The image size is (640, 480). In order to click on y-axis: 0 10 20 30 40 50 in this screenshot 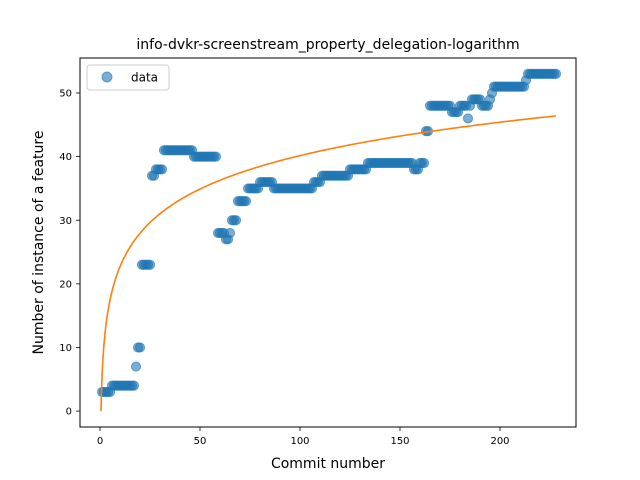, I will do `click(69, 253)`.